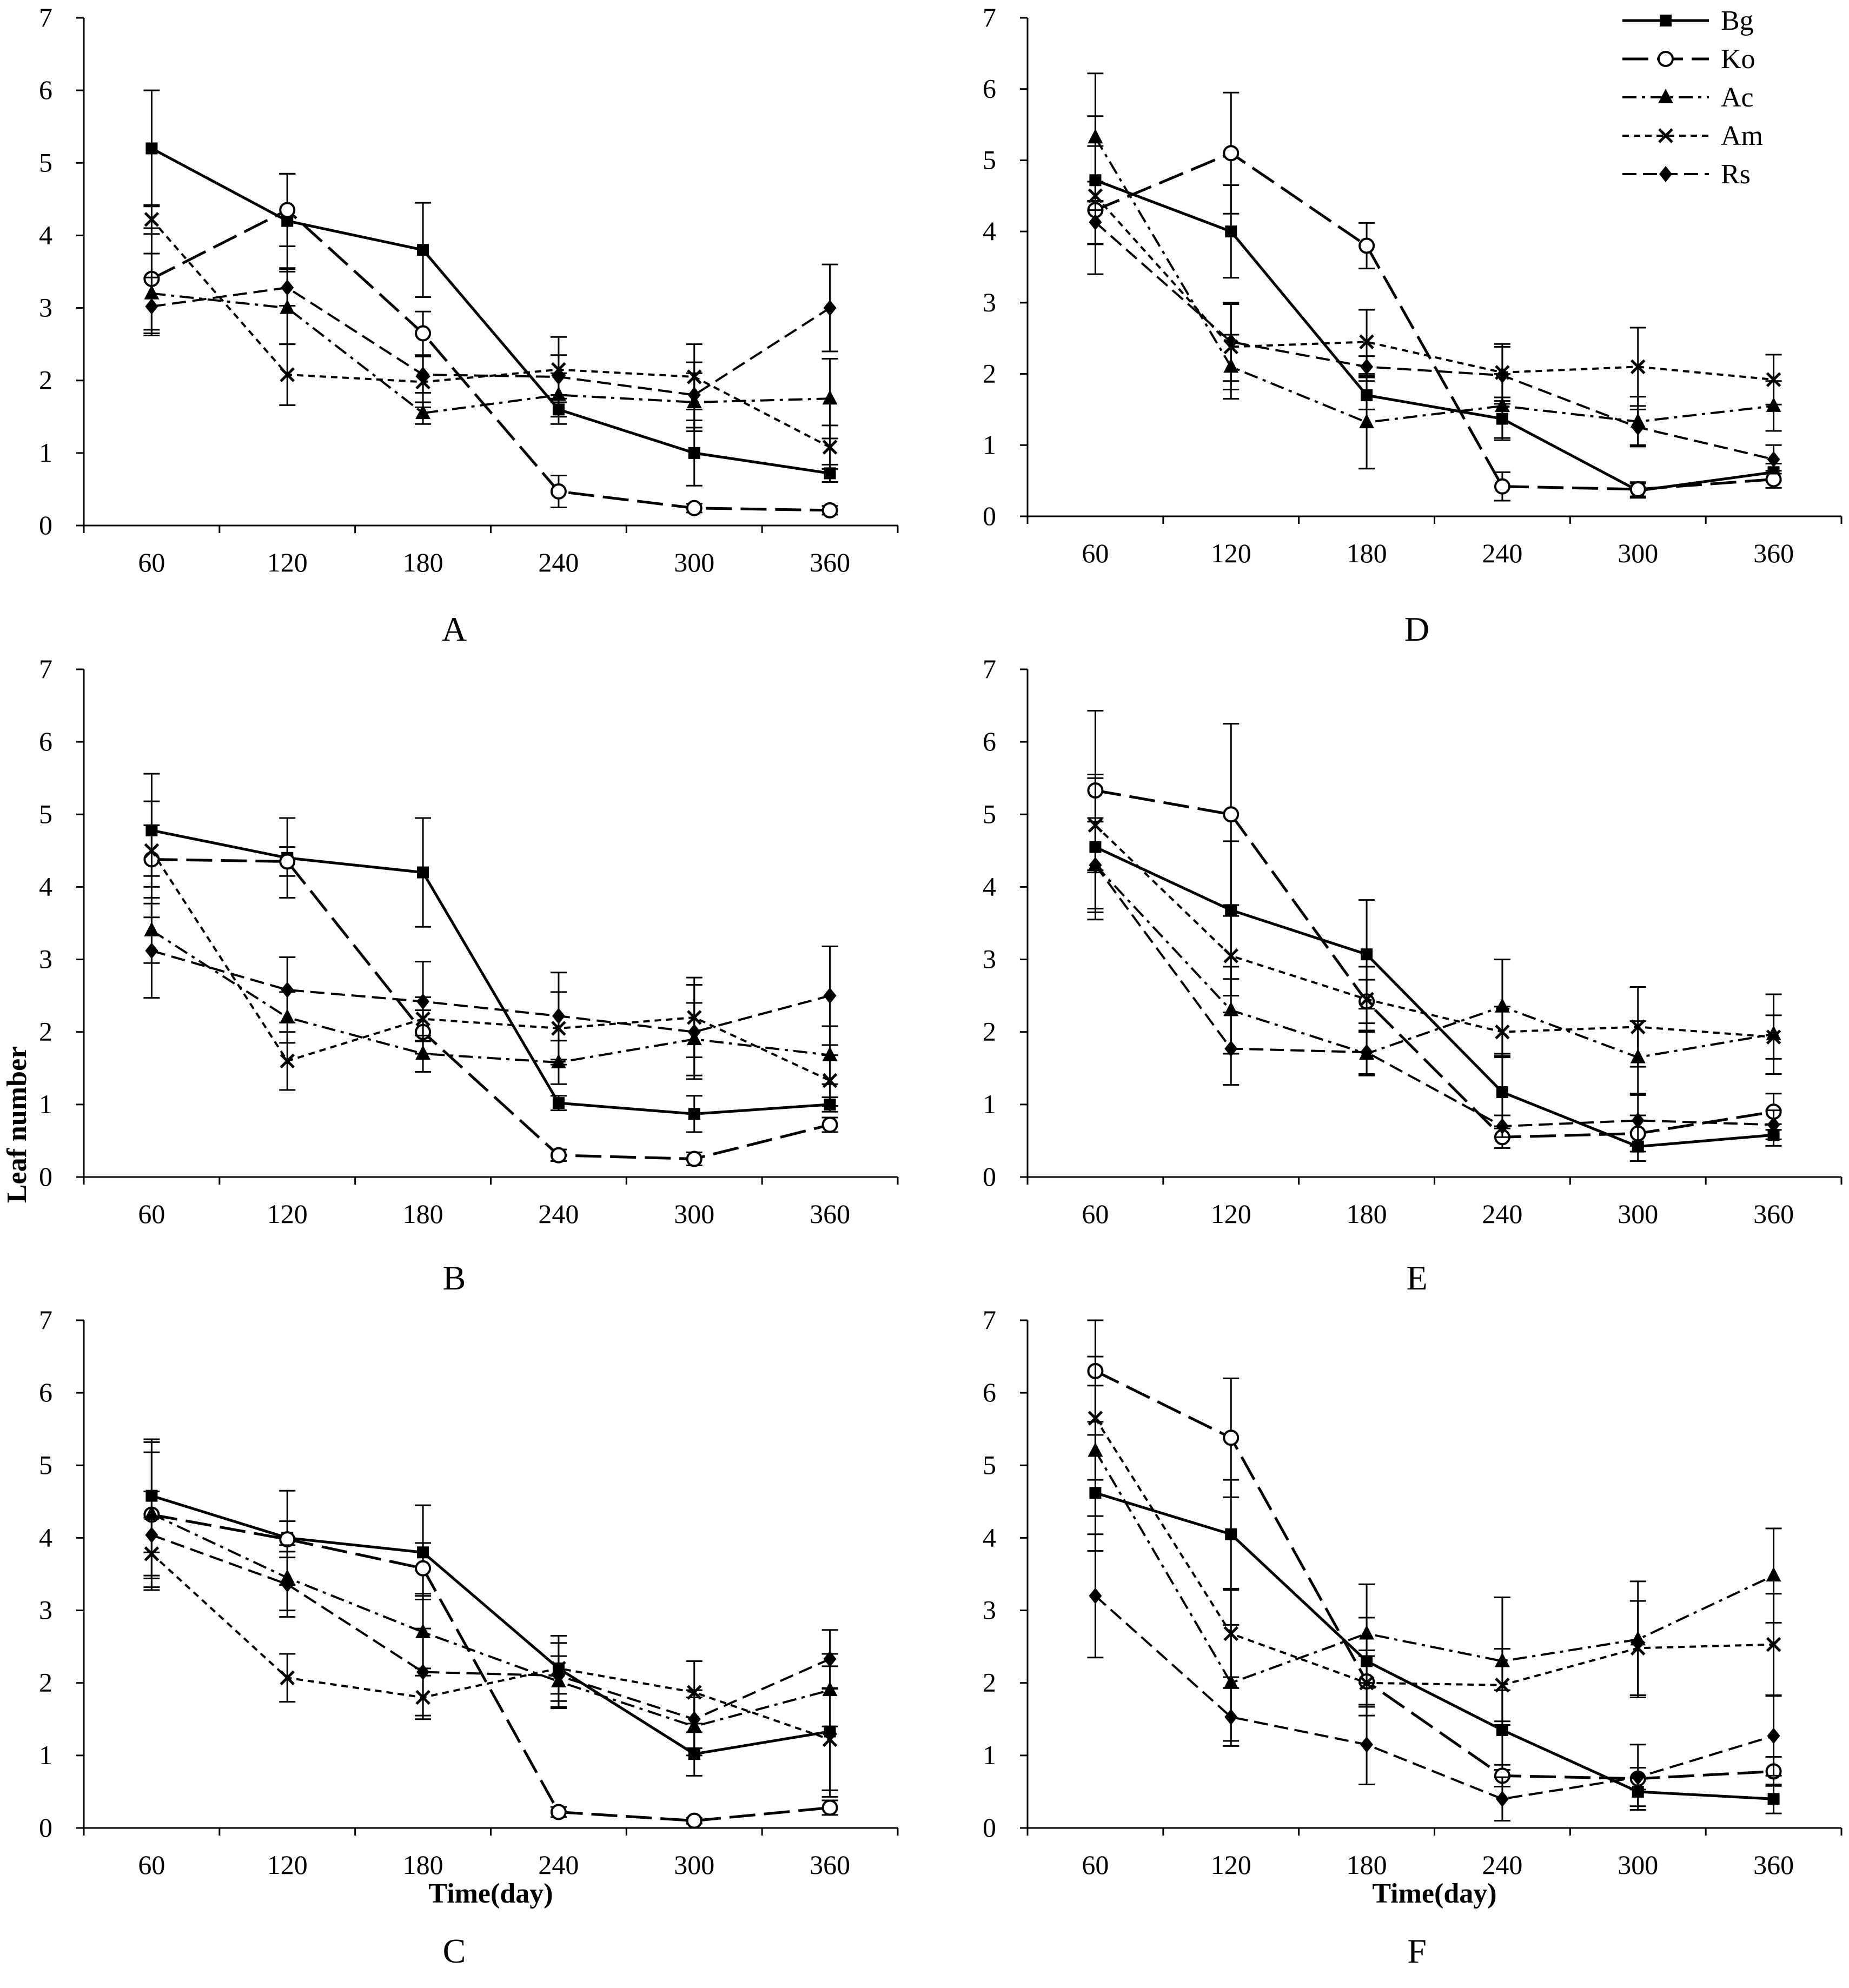 Image resolution: width=1849 pixels, height=1988 pixels. Describe the element at coordinates (1665, 96) in the screenshot. I see `triangle-marker` at that location.